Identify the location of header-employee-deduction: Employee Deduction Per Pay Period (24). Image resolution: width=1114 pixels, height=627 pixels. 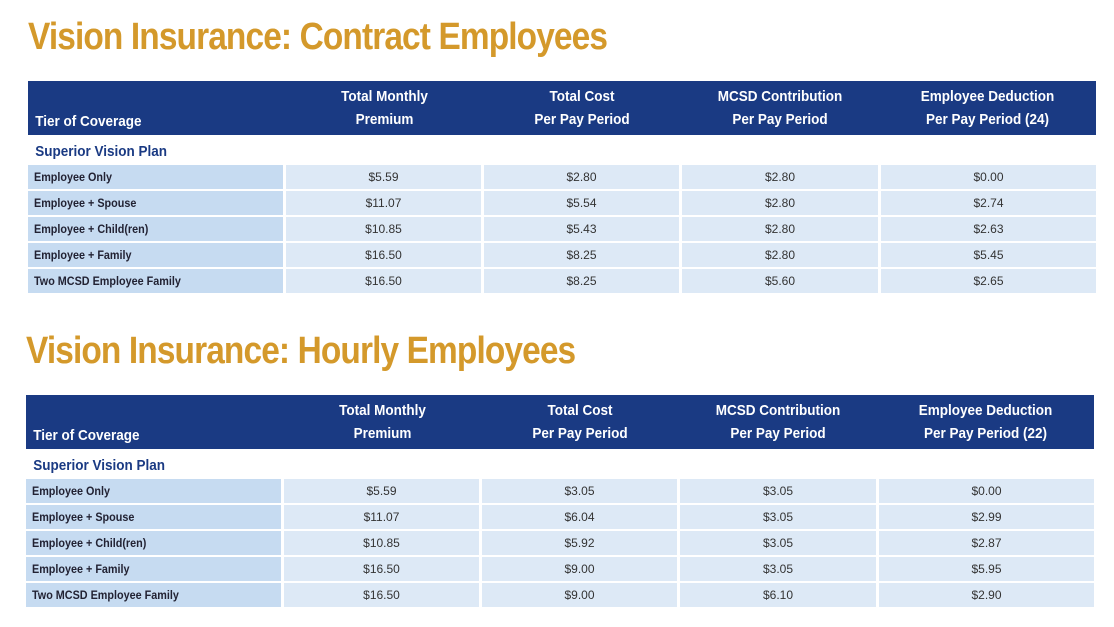
(987, 108).